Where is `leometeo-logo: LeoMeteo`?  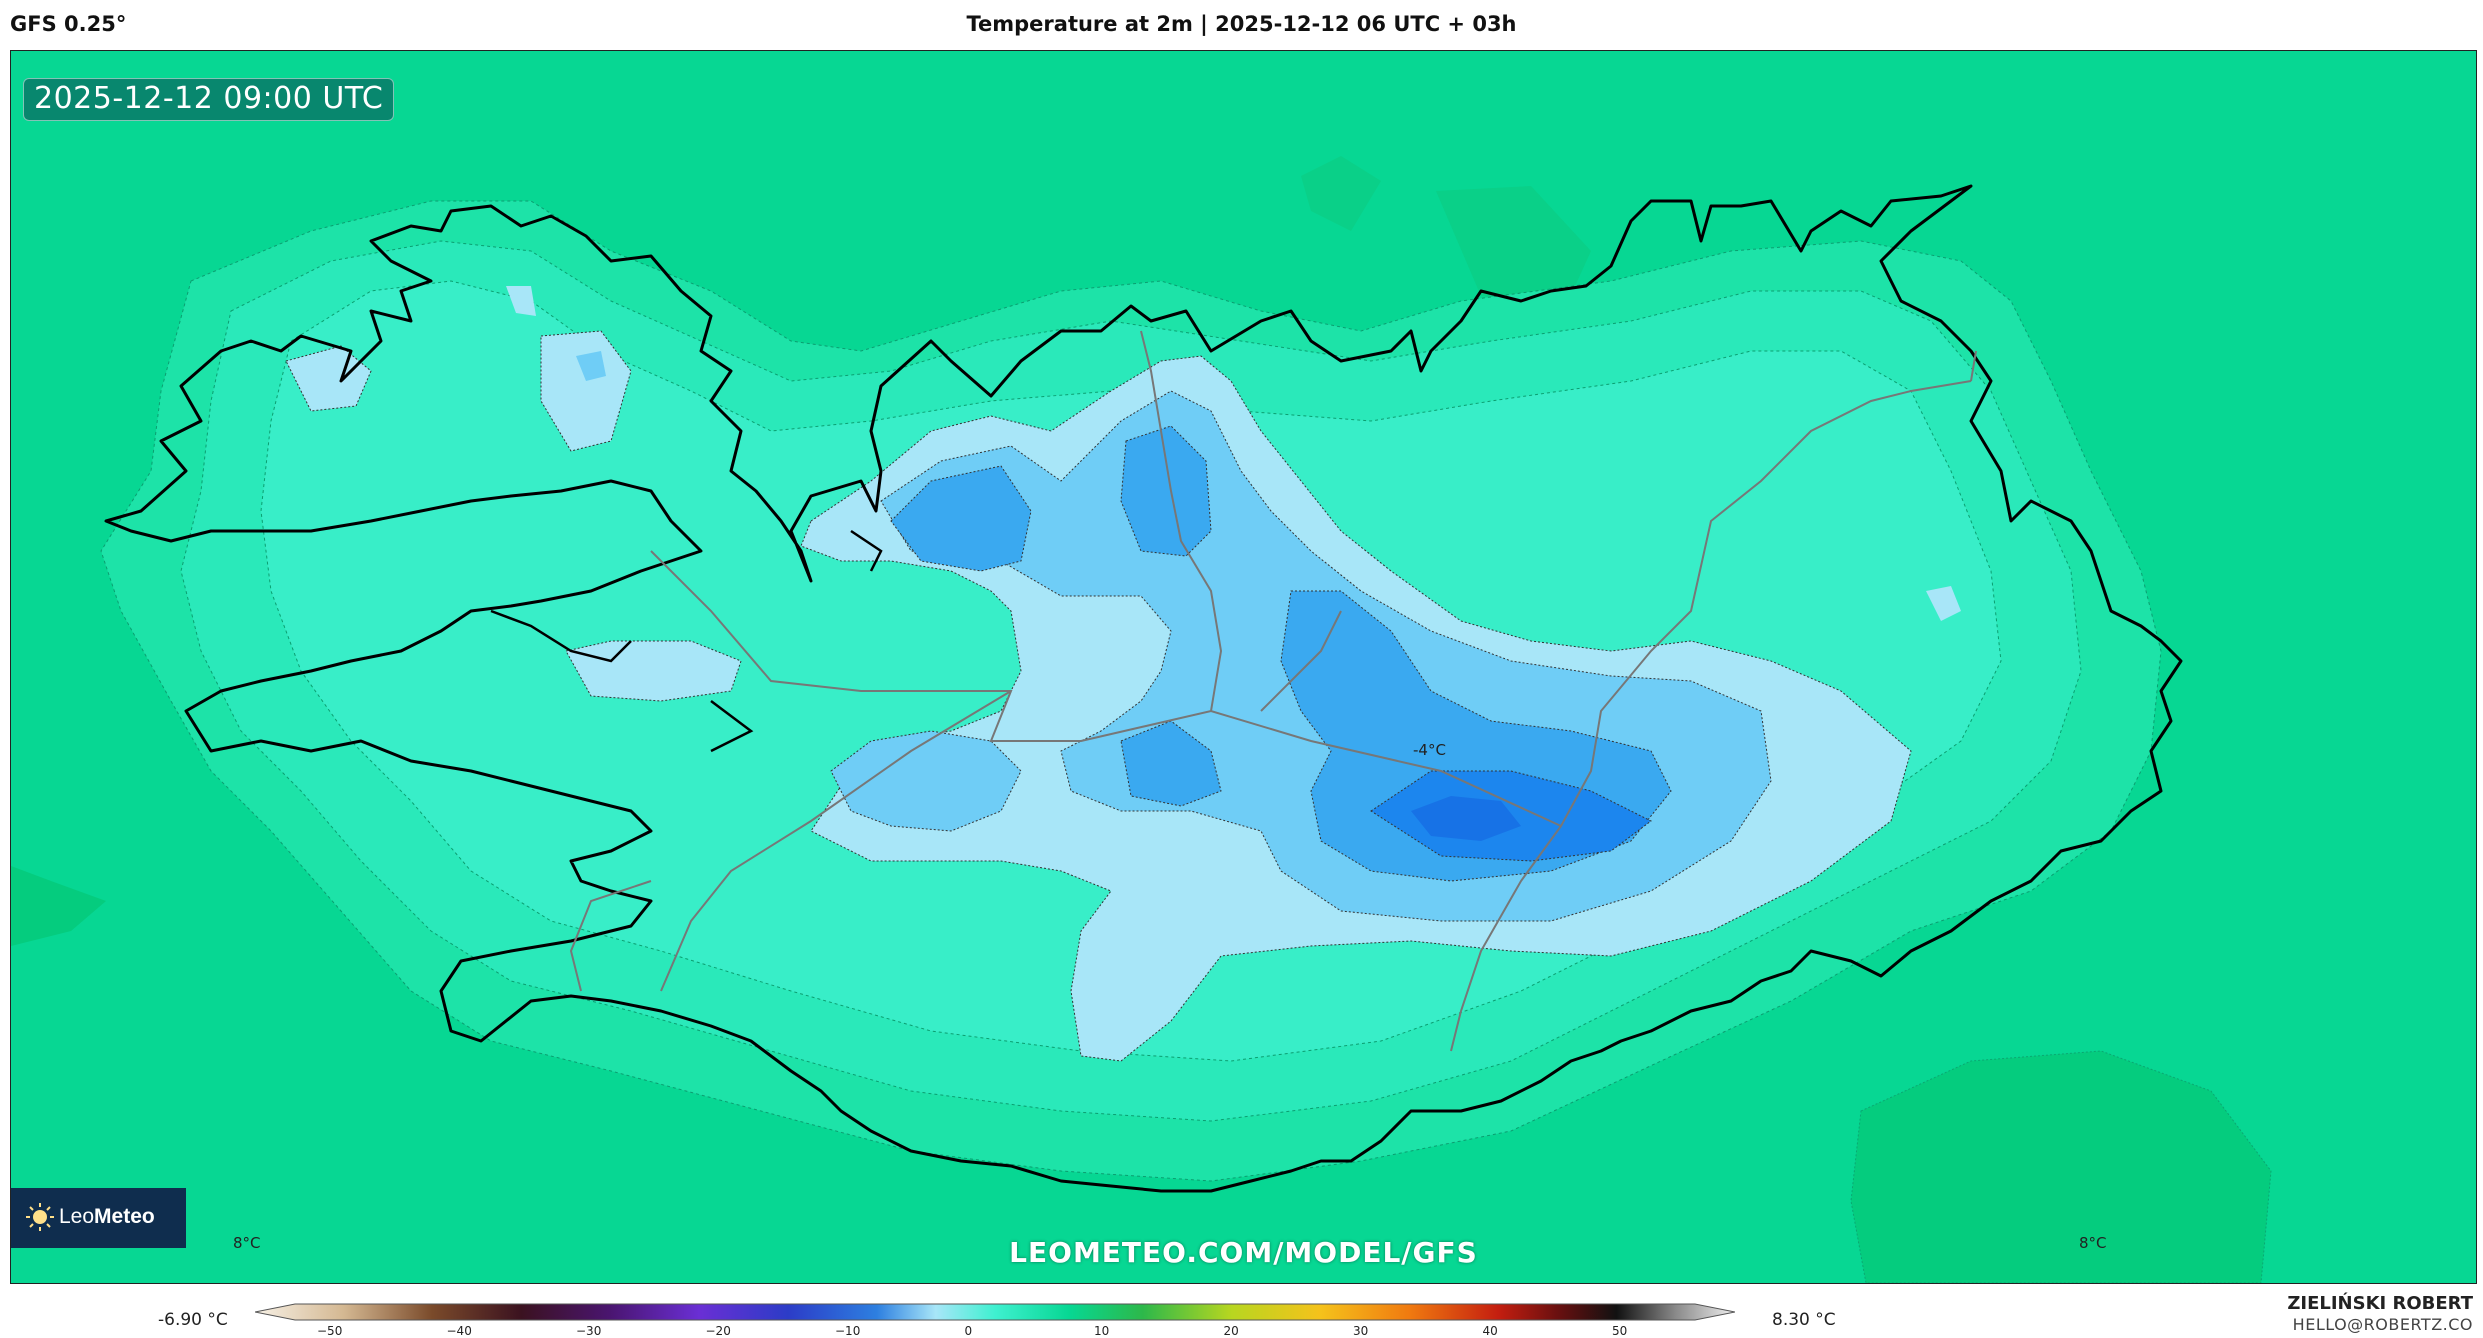 leometeo-logo: LeoMeteo is located at coordinates (98, 1218).